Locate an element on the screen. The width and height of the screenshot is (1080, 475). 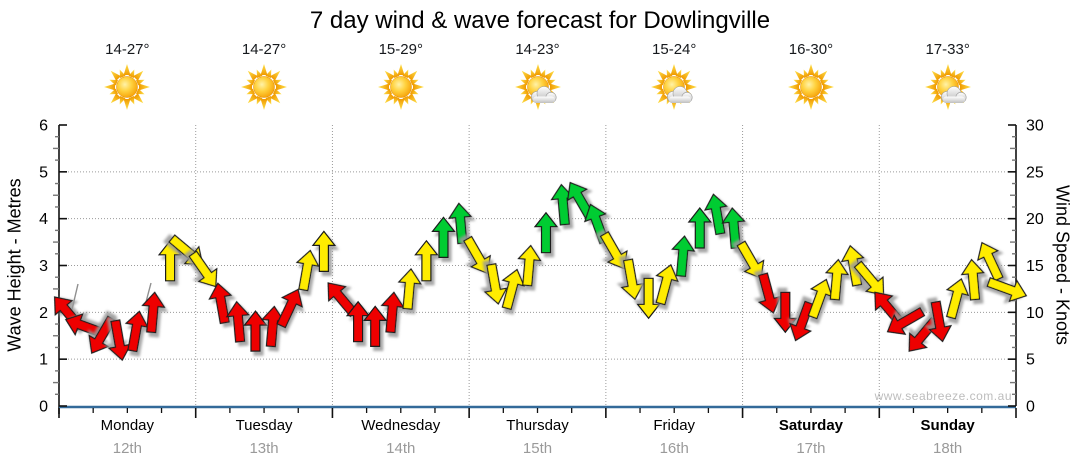
wave-axis-tick-label: 6 is located at coordinates (43, 126).